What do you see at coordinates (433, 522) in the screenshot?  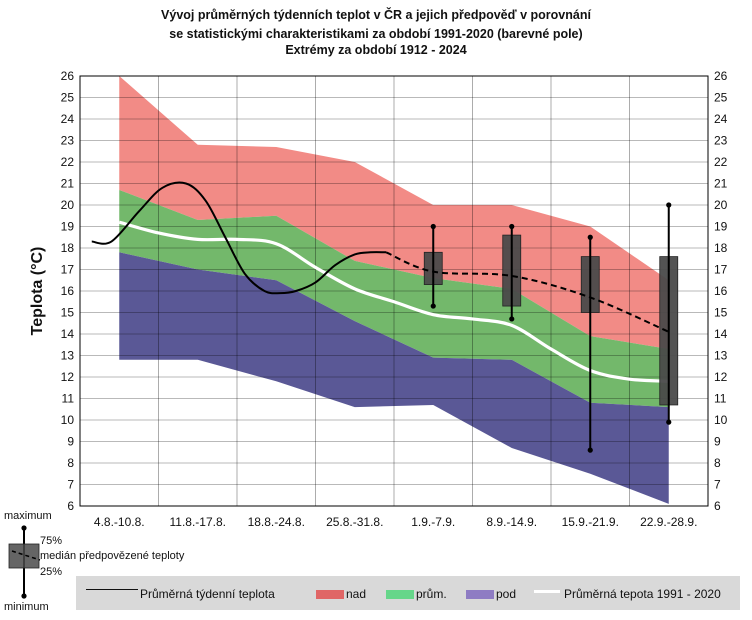 I see `x-tick-4: 1.9.-7.9.` at bounding box center [433, 522].